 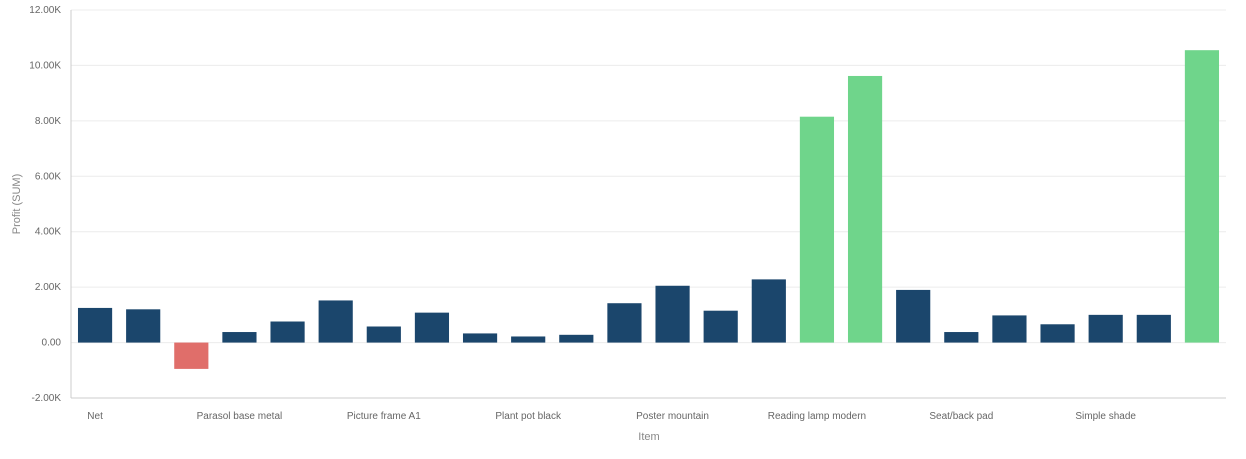 What do you see at coordinates (45, 65) in the screenshot?
I see `y-tick-label: 10.00K` at bounding box center [45, 65].